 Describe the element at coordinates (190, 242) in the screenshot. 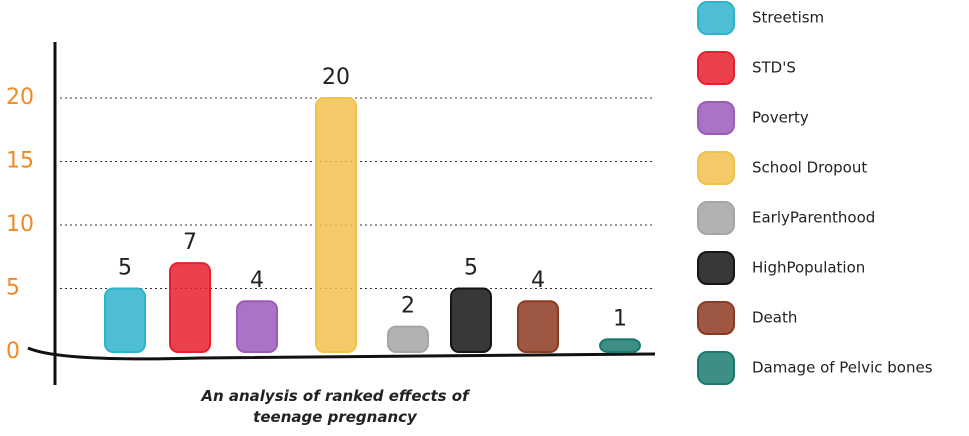

I see `value-label: 7` at that location.